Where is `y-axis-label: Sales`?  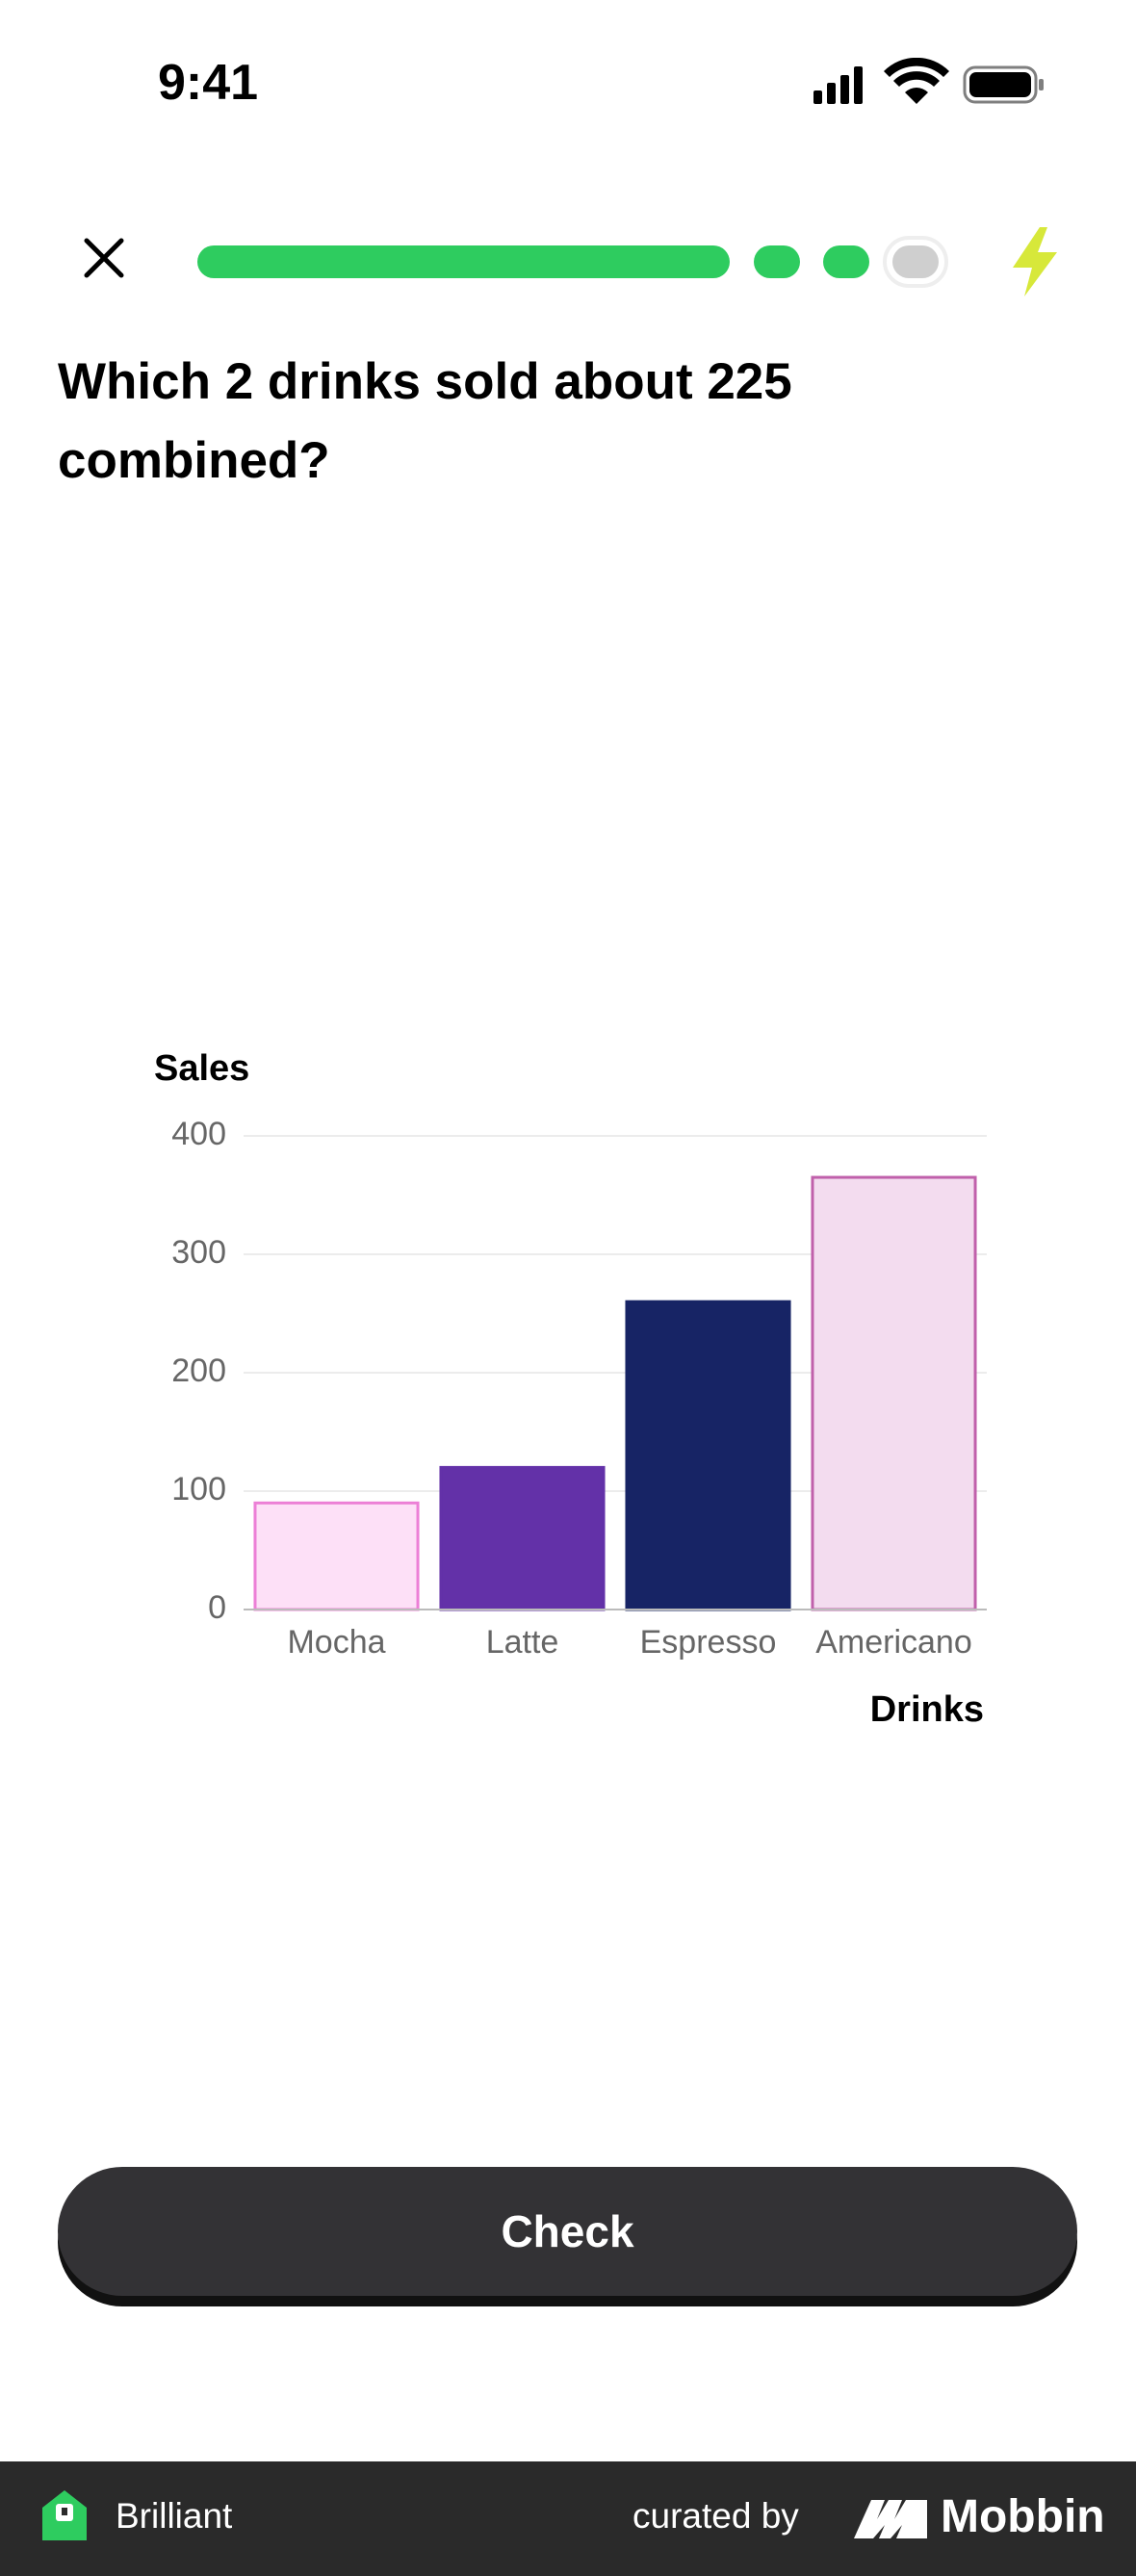
y-axis-label: Sales is located at coordinates (201, 1068).